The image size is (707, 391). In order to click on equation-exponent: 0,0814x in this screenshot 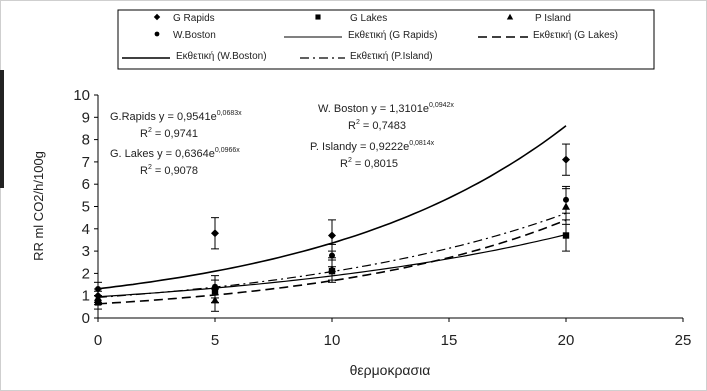, I will do `click(421, 143)`.